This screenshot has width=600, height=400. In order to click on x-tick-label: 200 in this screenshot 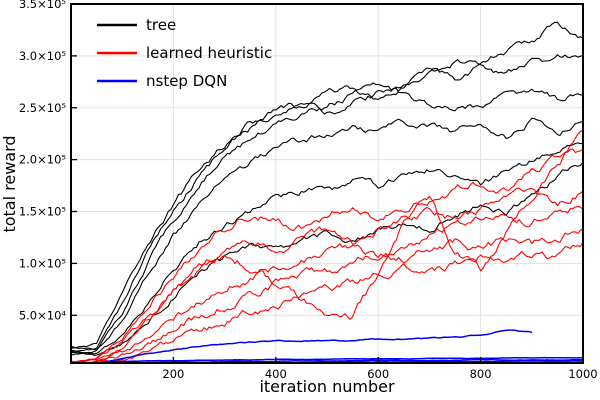, I will do `click(173, 374)`.